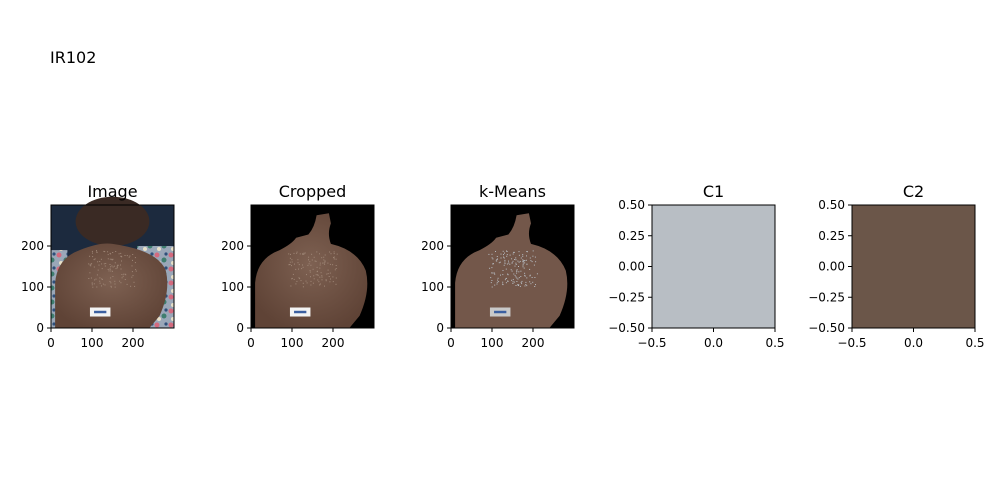 This screenshot has height=500, width=1000. Describe the element at coordinates (112, 191) in the screenshot. I see `panel-title: Image` at that location.